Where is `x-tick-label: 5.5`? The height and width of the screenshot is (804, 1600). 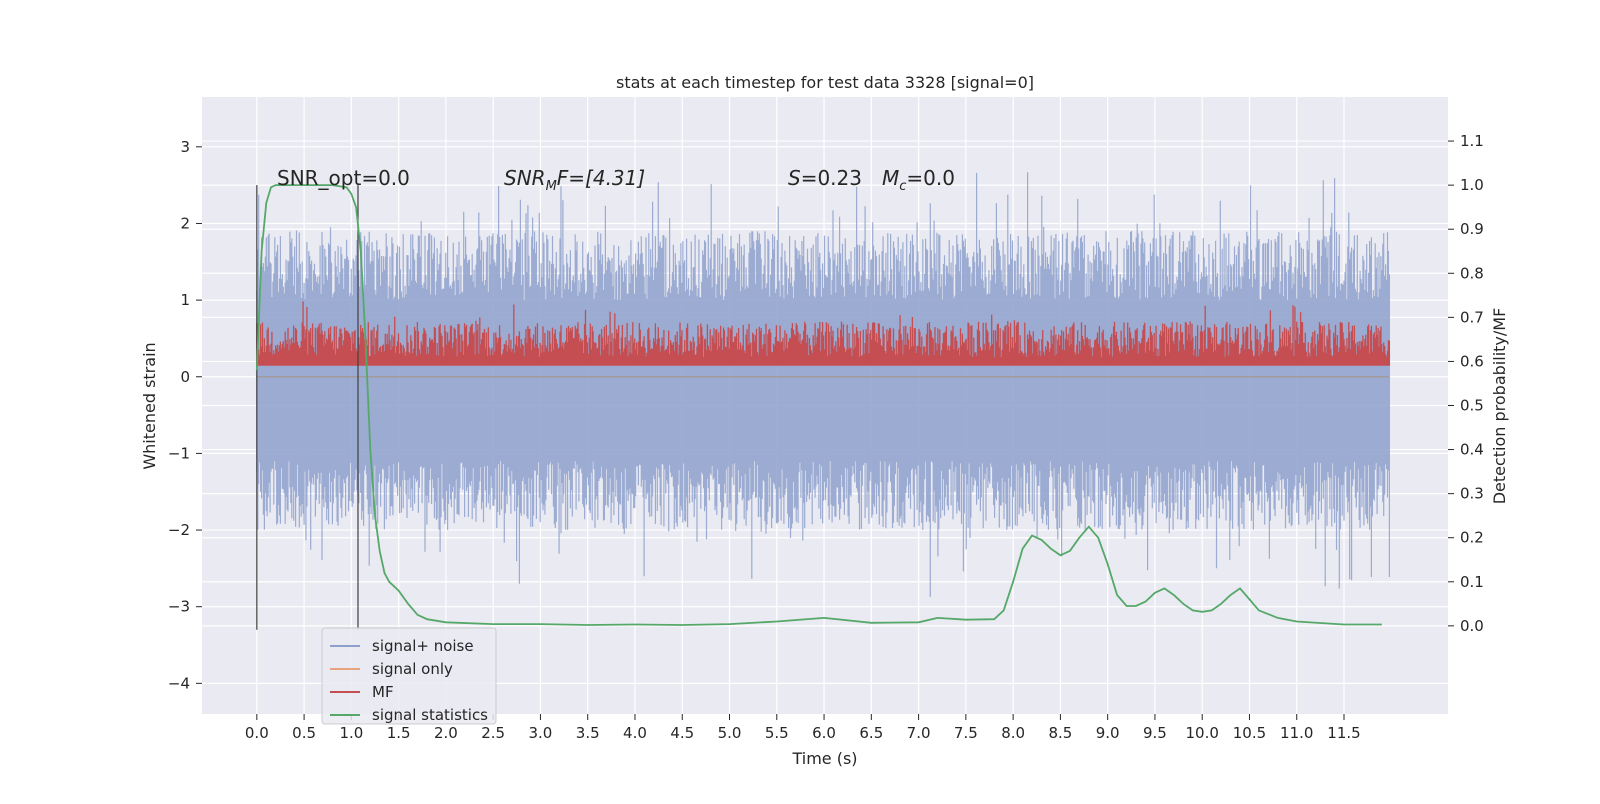 x-tick-label: 5.5 is located at coordinates (777, 733).